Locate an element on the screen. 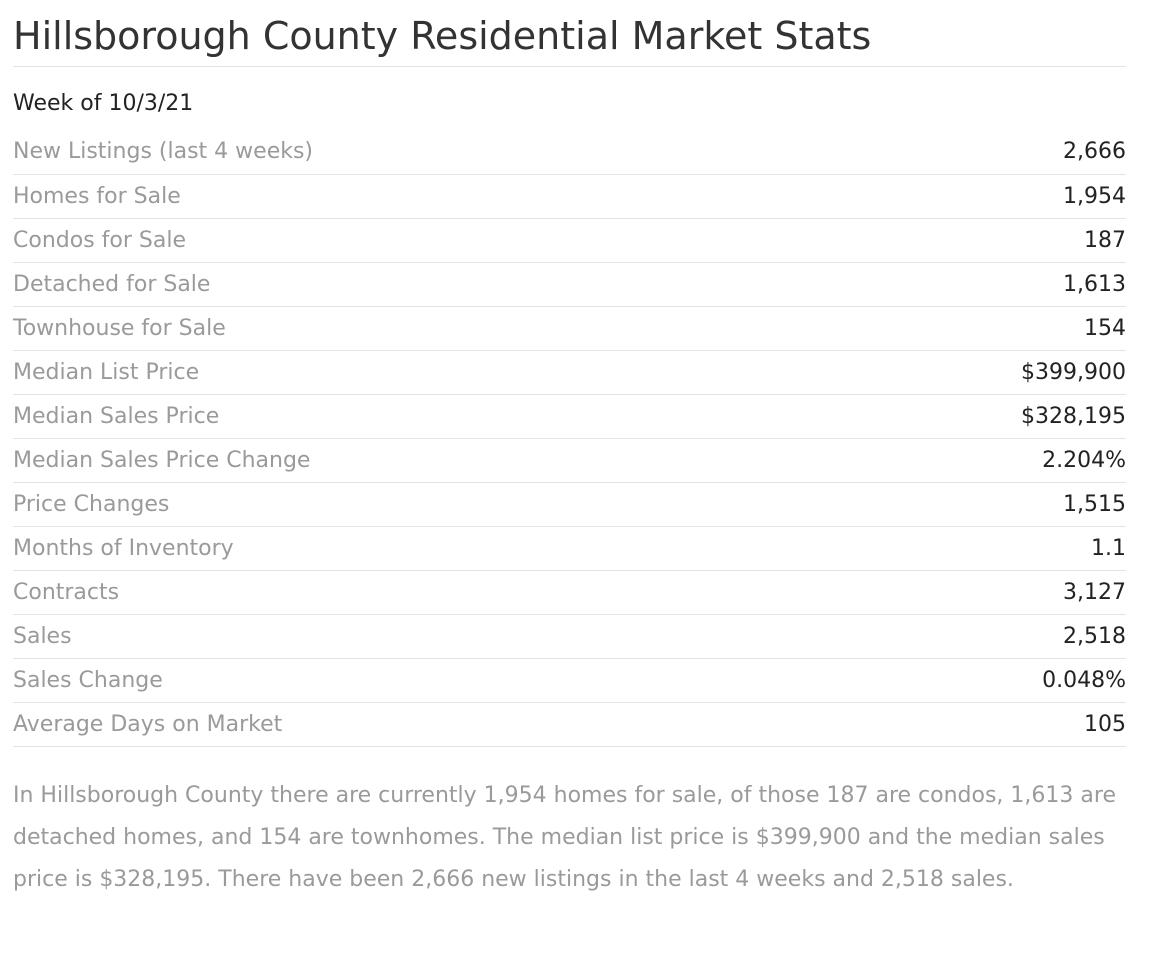 The image size is (1156, 962). stat-label-homes-for-sale: Homes for Sale is located at coordinates (425, 196).